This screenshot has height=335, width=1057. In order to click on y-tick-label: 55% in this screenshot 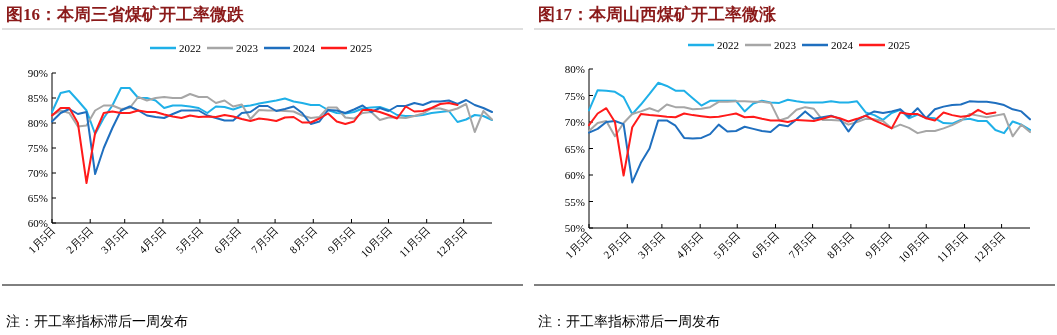, I will do `click(574, 201)`.